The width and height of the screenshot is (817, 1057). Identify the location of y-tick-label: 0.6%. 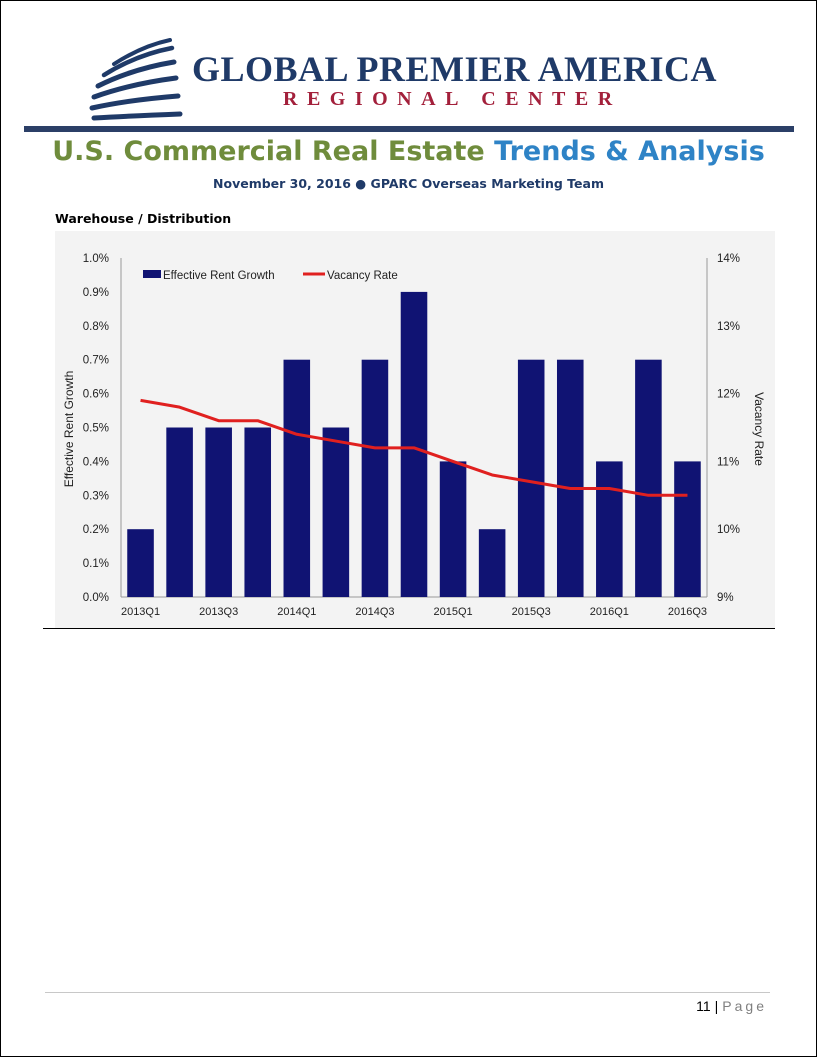
(96, 395).